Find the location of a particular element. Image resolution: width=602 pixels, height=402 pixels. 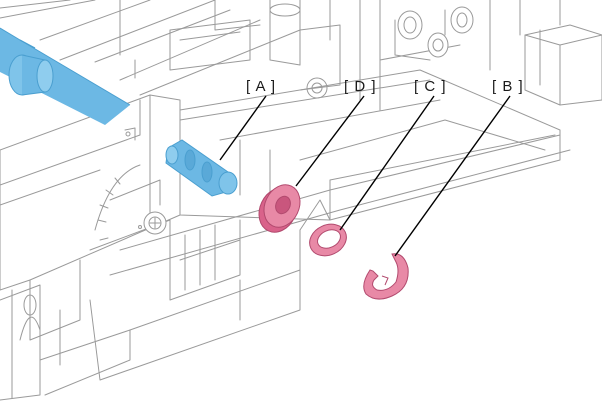

label-d: [ D ] is located at coordinates (360, 86).